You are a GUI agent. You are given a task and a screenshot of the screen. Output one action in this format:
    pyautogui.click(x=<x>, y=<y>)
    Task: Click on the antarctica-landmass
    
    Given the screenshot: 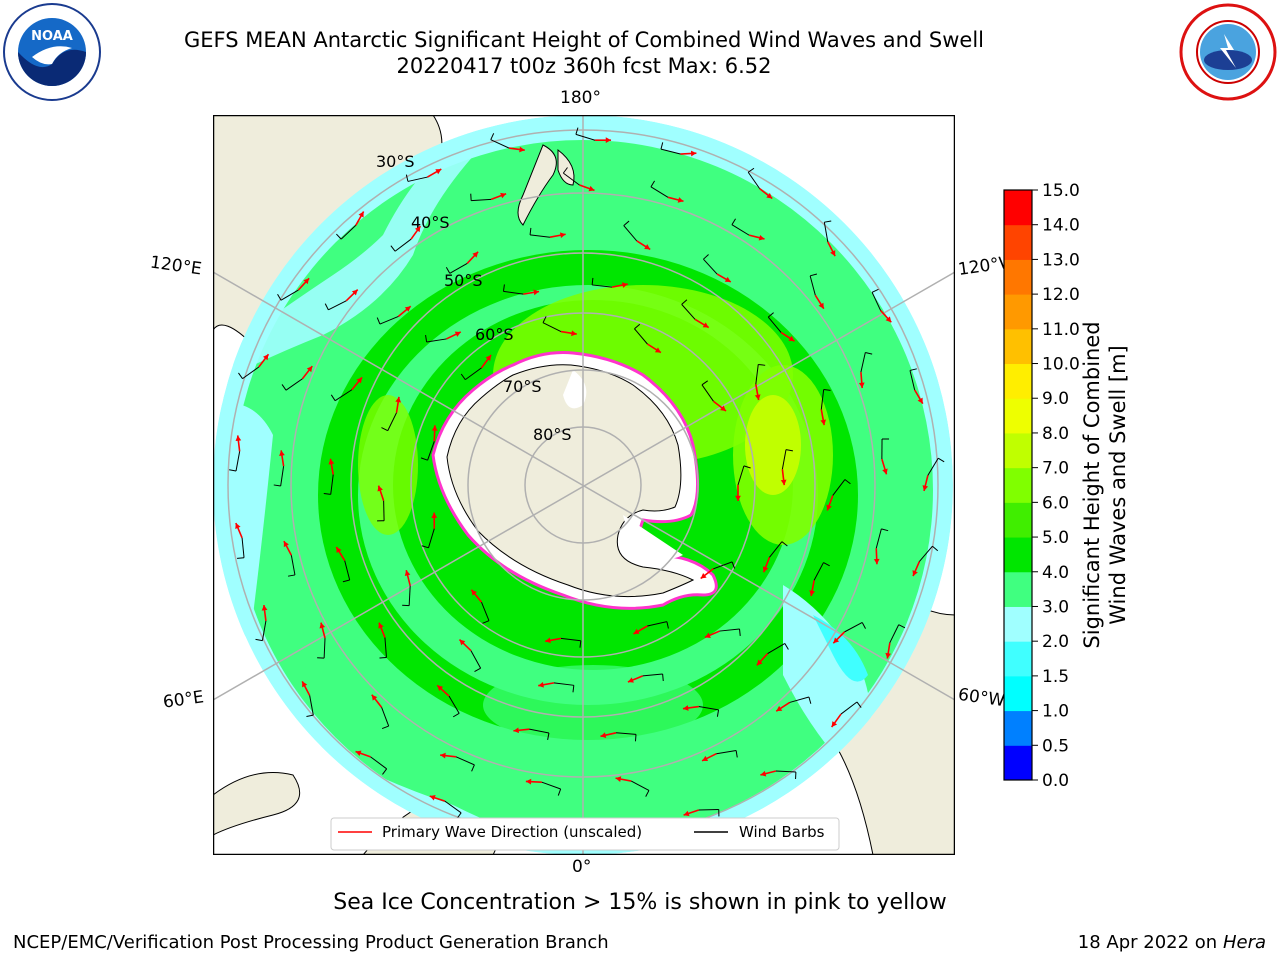 What is the action you would take?
    pyautogui.click(x=570, y=481)
    